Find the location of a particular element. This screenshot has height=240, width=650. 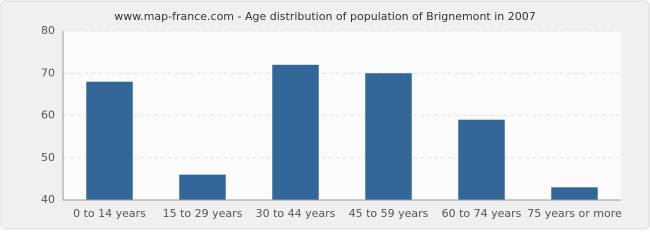

x-tick-label: 15 to 29 years is located at coordinates (203, 213).